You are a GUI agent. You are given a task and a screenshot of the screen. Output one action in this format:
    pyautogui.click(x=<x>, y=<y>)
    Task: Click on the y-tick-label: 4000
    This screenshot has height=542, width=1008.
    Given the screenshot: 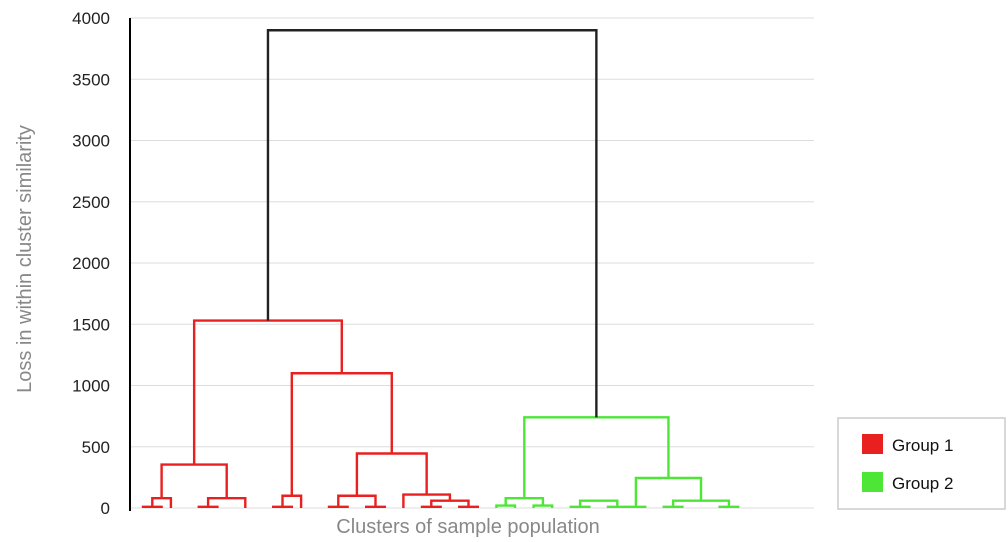 What is the action you would take?
    pyautogui.click(x=91, y=18)
    